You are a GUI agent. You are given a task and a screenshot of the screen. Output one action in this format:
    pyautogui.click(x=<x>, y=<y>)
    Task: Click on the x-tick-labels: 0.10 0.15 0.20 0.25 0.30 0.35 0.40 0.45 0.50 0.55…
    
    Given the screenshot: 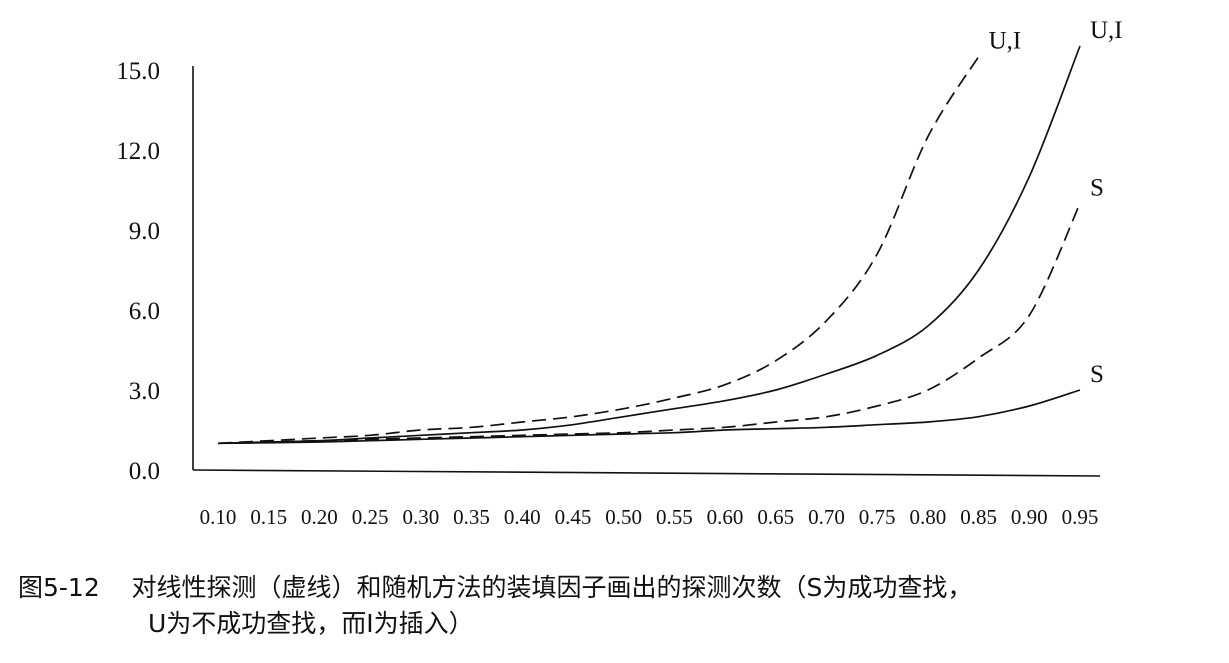 What is the action you would take?
    pyautogui.click(x=649, y=517)
    